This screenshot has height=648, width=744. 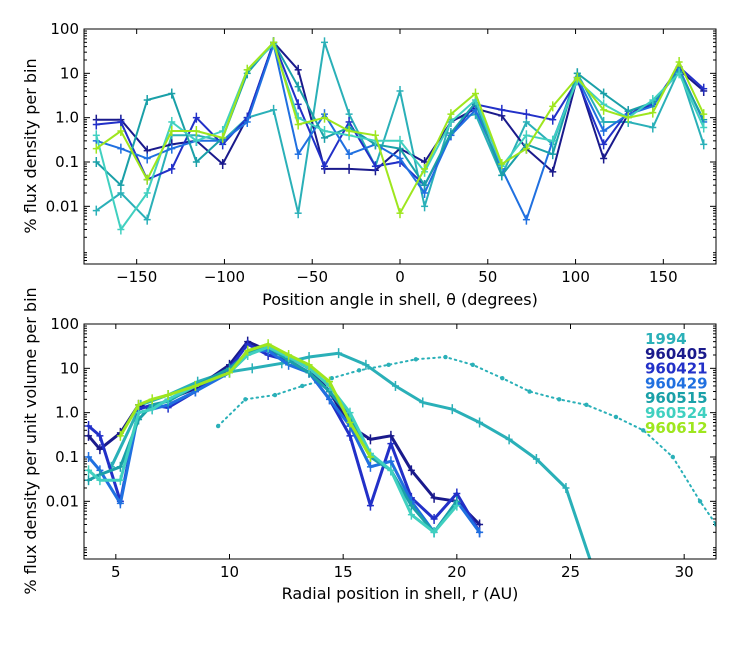 What do you see at coordinates (676, 428) in the screenshot?
I see `legend-entry-960612: 960612` at bounding box center [676, 428].